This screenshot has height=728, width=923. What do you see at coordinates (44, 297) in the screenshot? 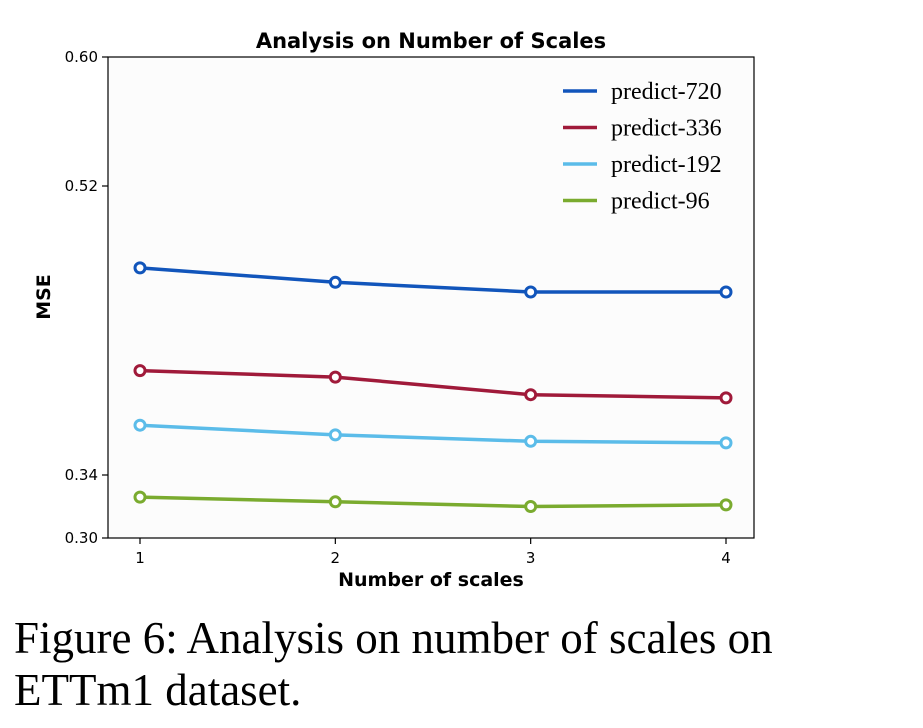
I see `y-axis-label: MSE` at bounding box center [44, 297].